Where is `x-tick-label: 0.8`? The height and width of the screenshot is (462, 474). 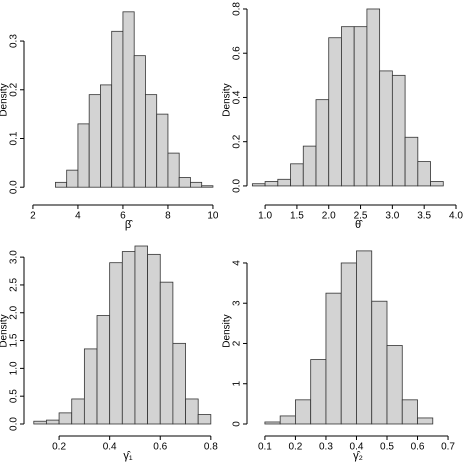 x-tick-label: 0.8 is located at coordinates (211, 447).